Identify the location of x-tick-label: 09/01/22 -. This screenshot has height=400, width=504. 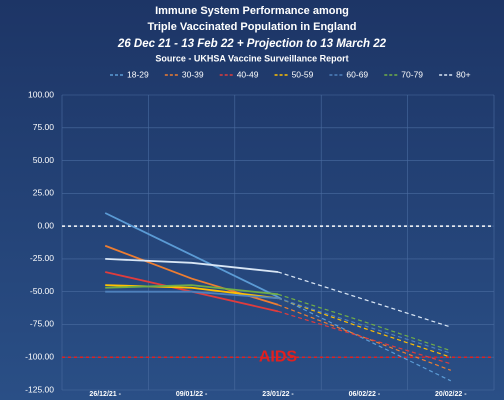
(192, 394).